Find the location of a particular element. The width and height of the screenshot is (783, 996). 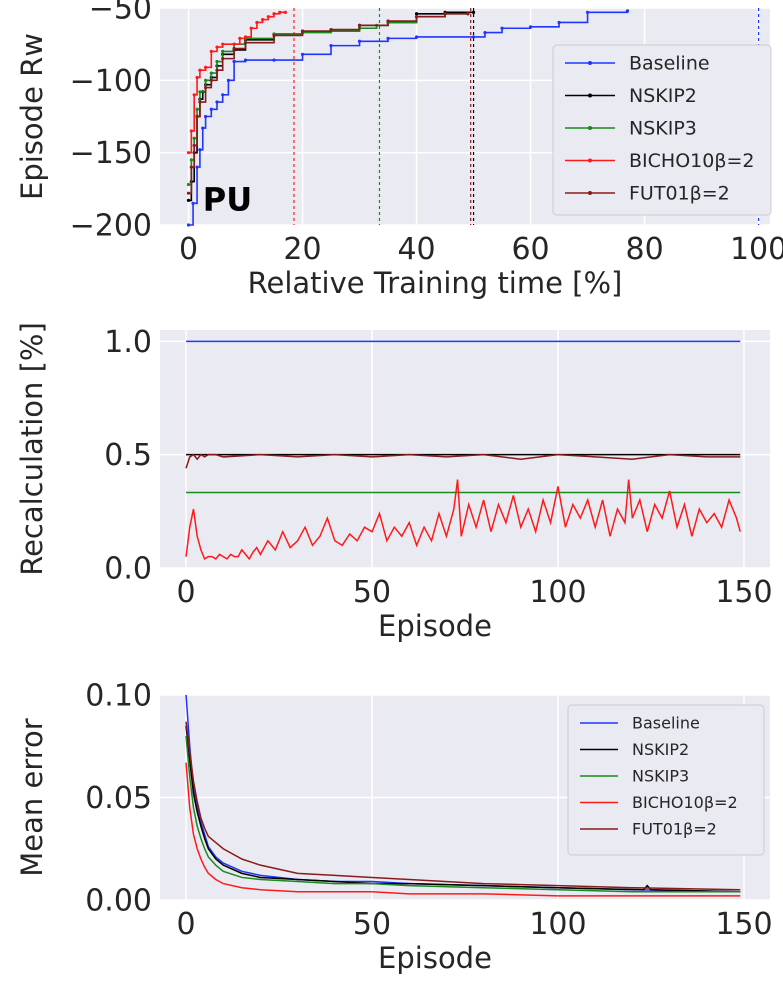

legend-box is located at coordinates (662, 130).